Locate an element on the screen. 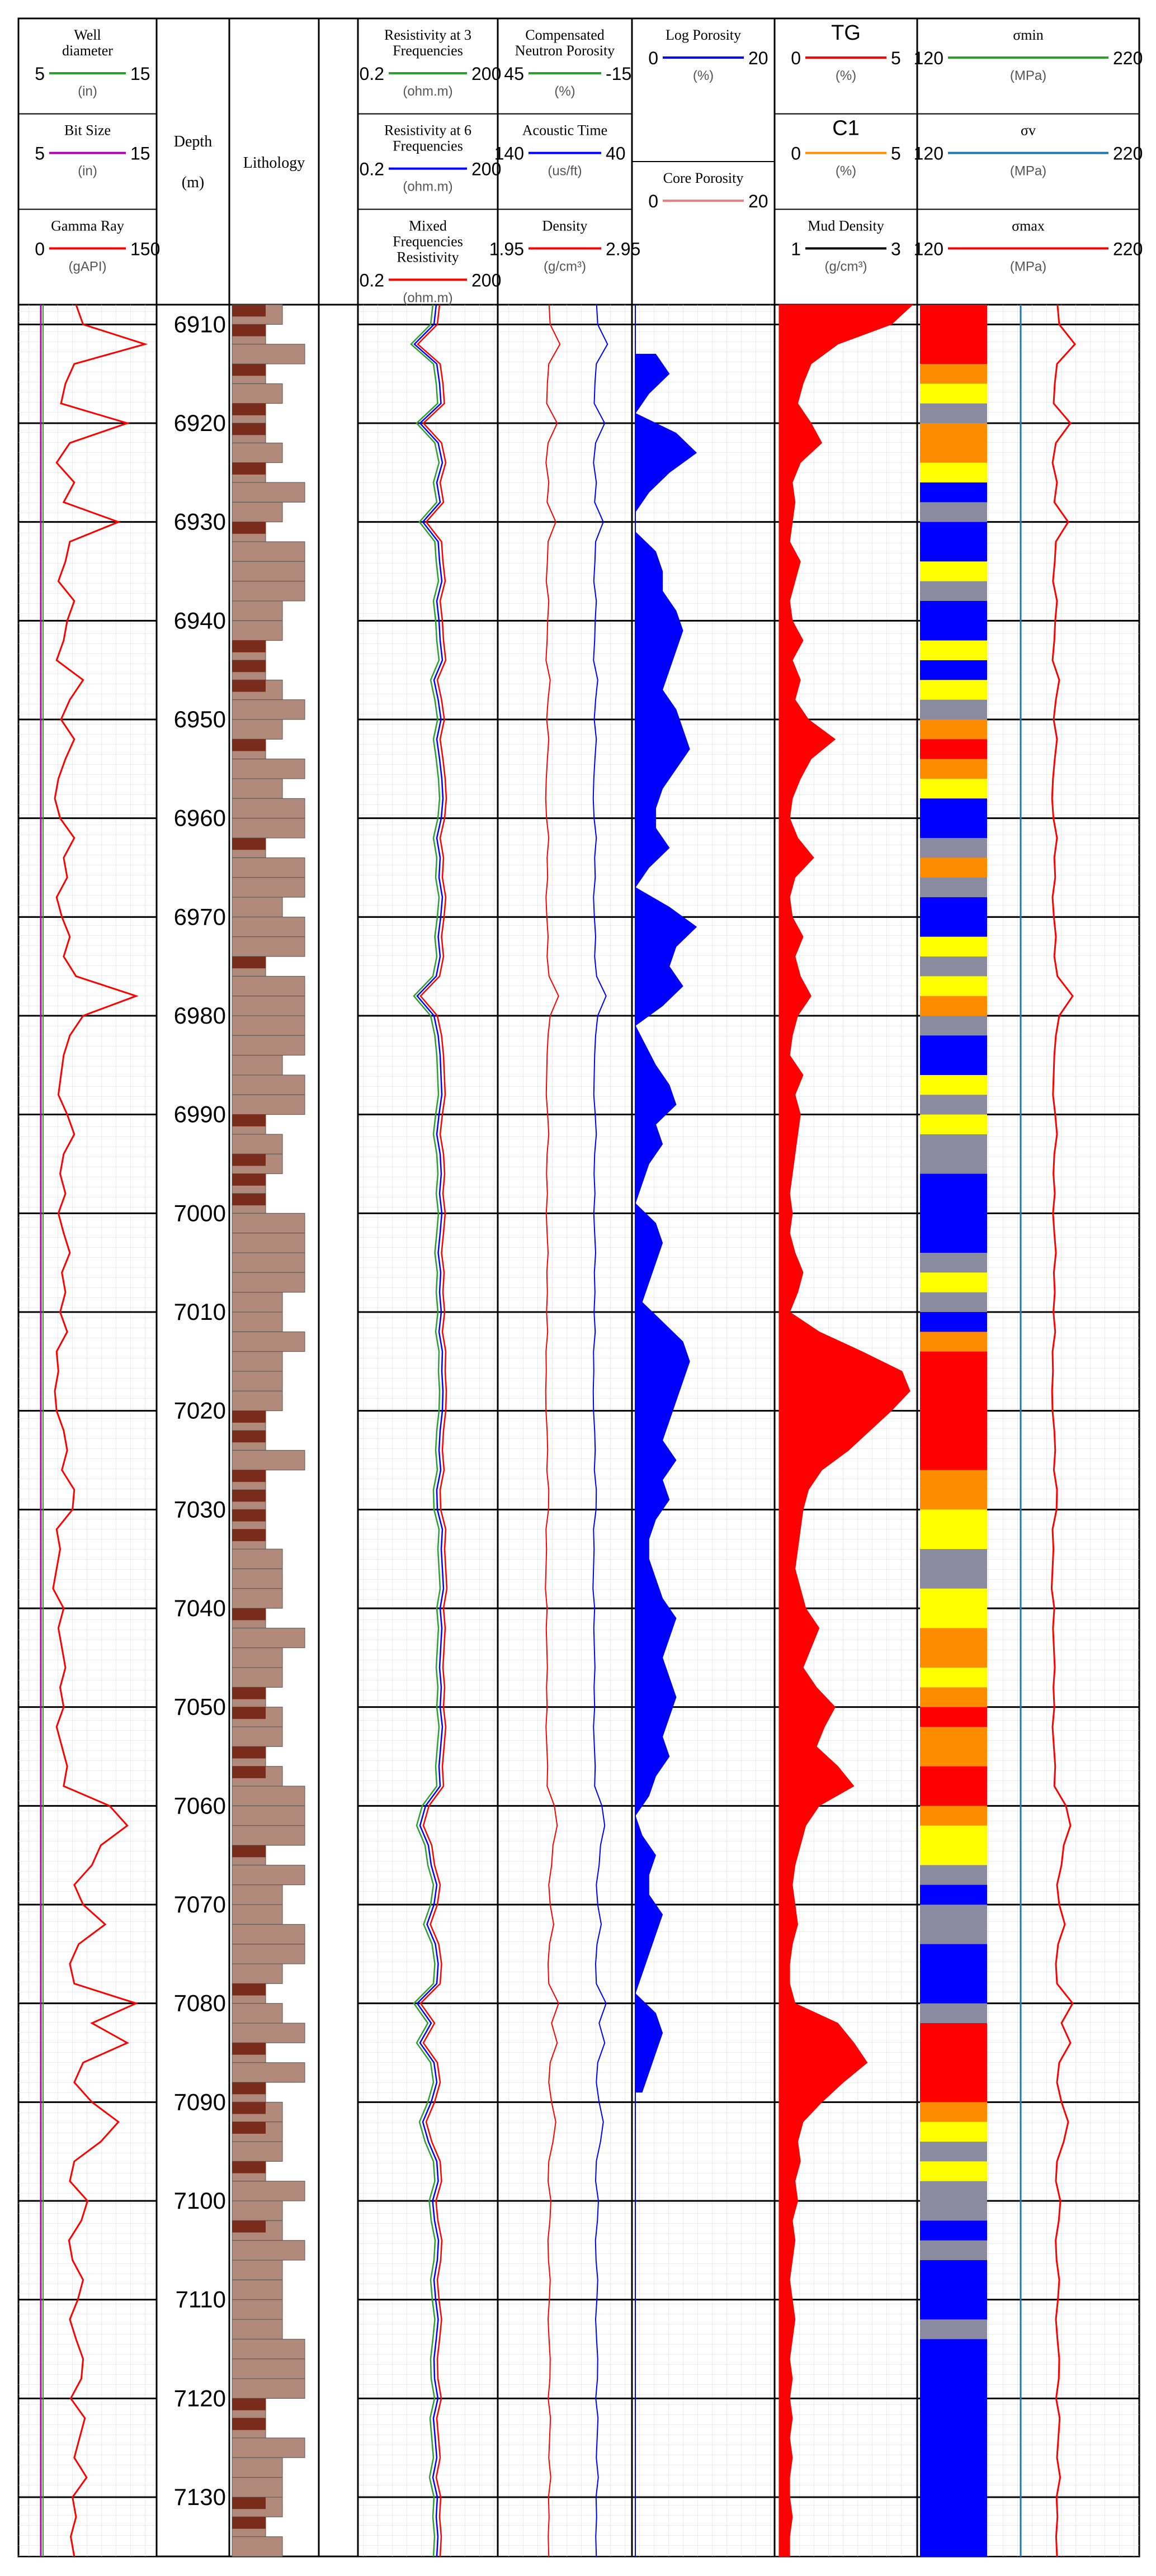  depth-tick-6970: 6970 is located at coordinates (200, 916).